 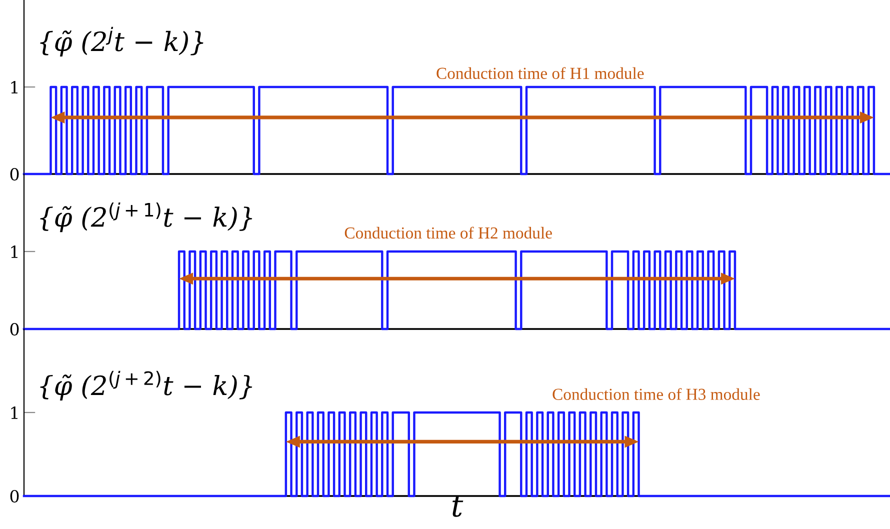 What do you see at coordinates (122, 41) in the screenshot?
I see `annotation: {φ̃ (2$^{j}$t − k)}` at bounding box center [122, 41].